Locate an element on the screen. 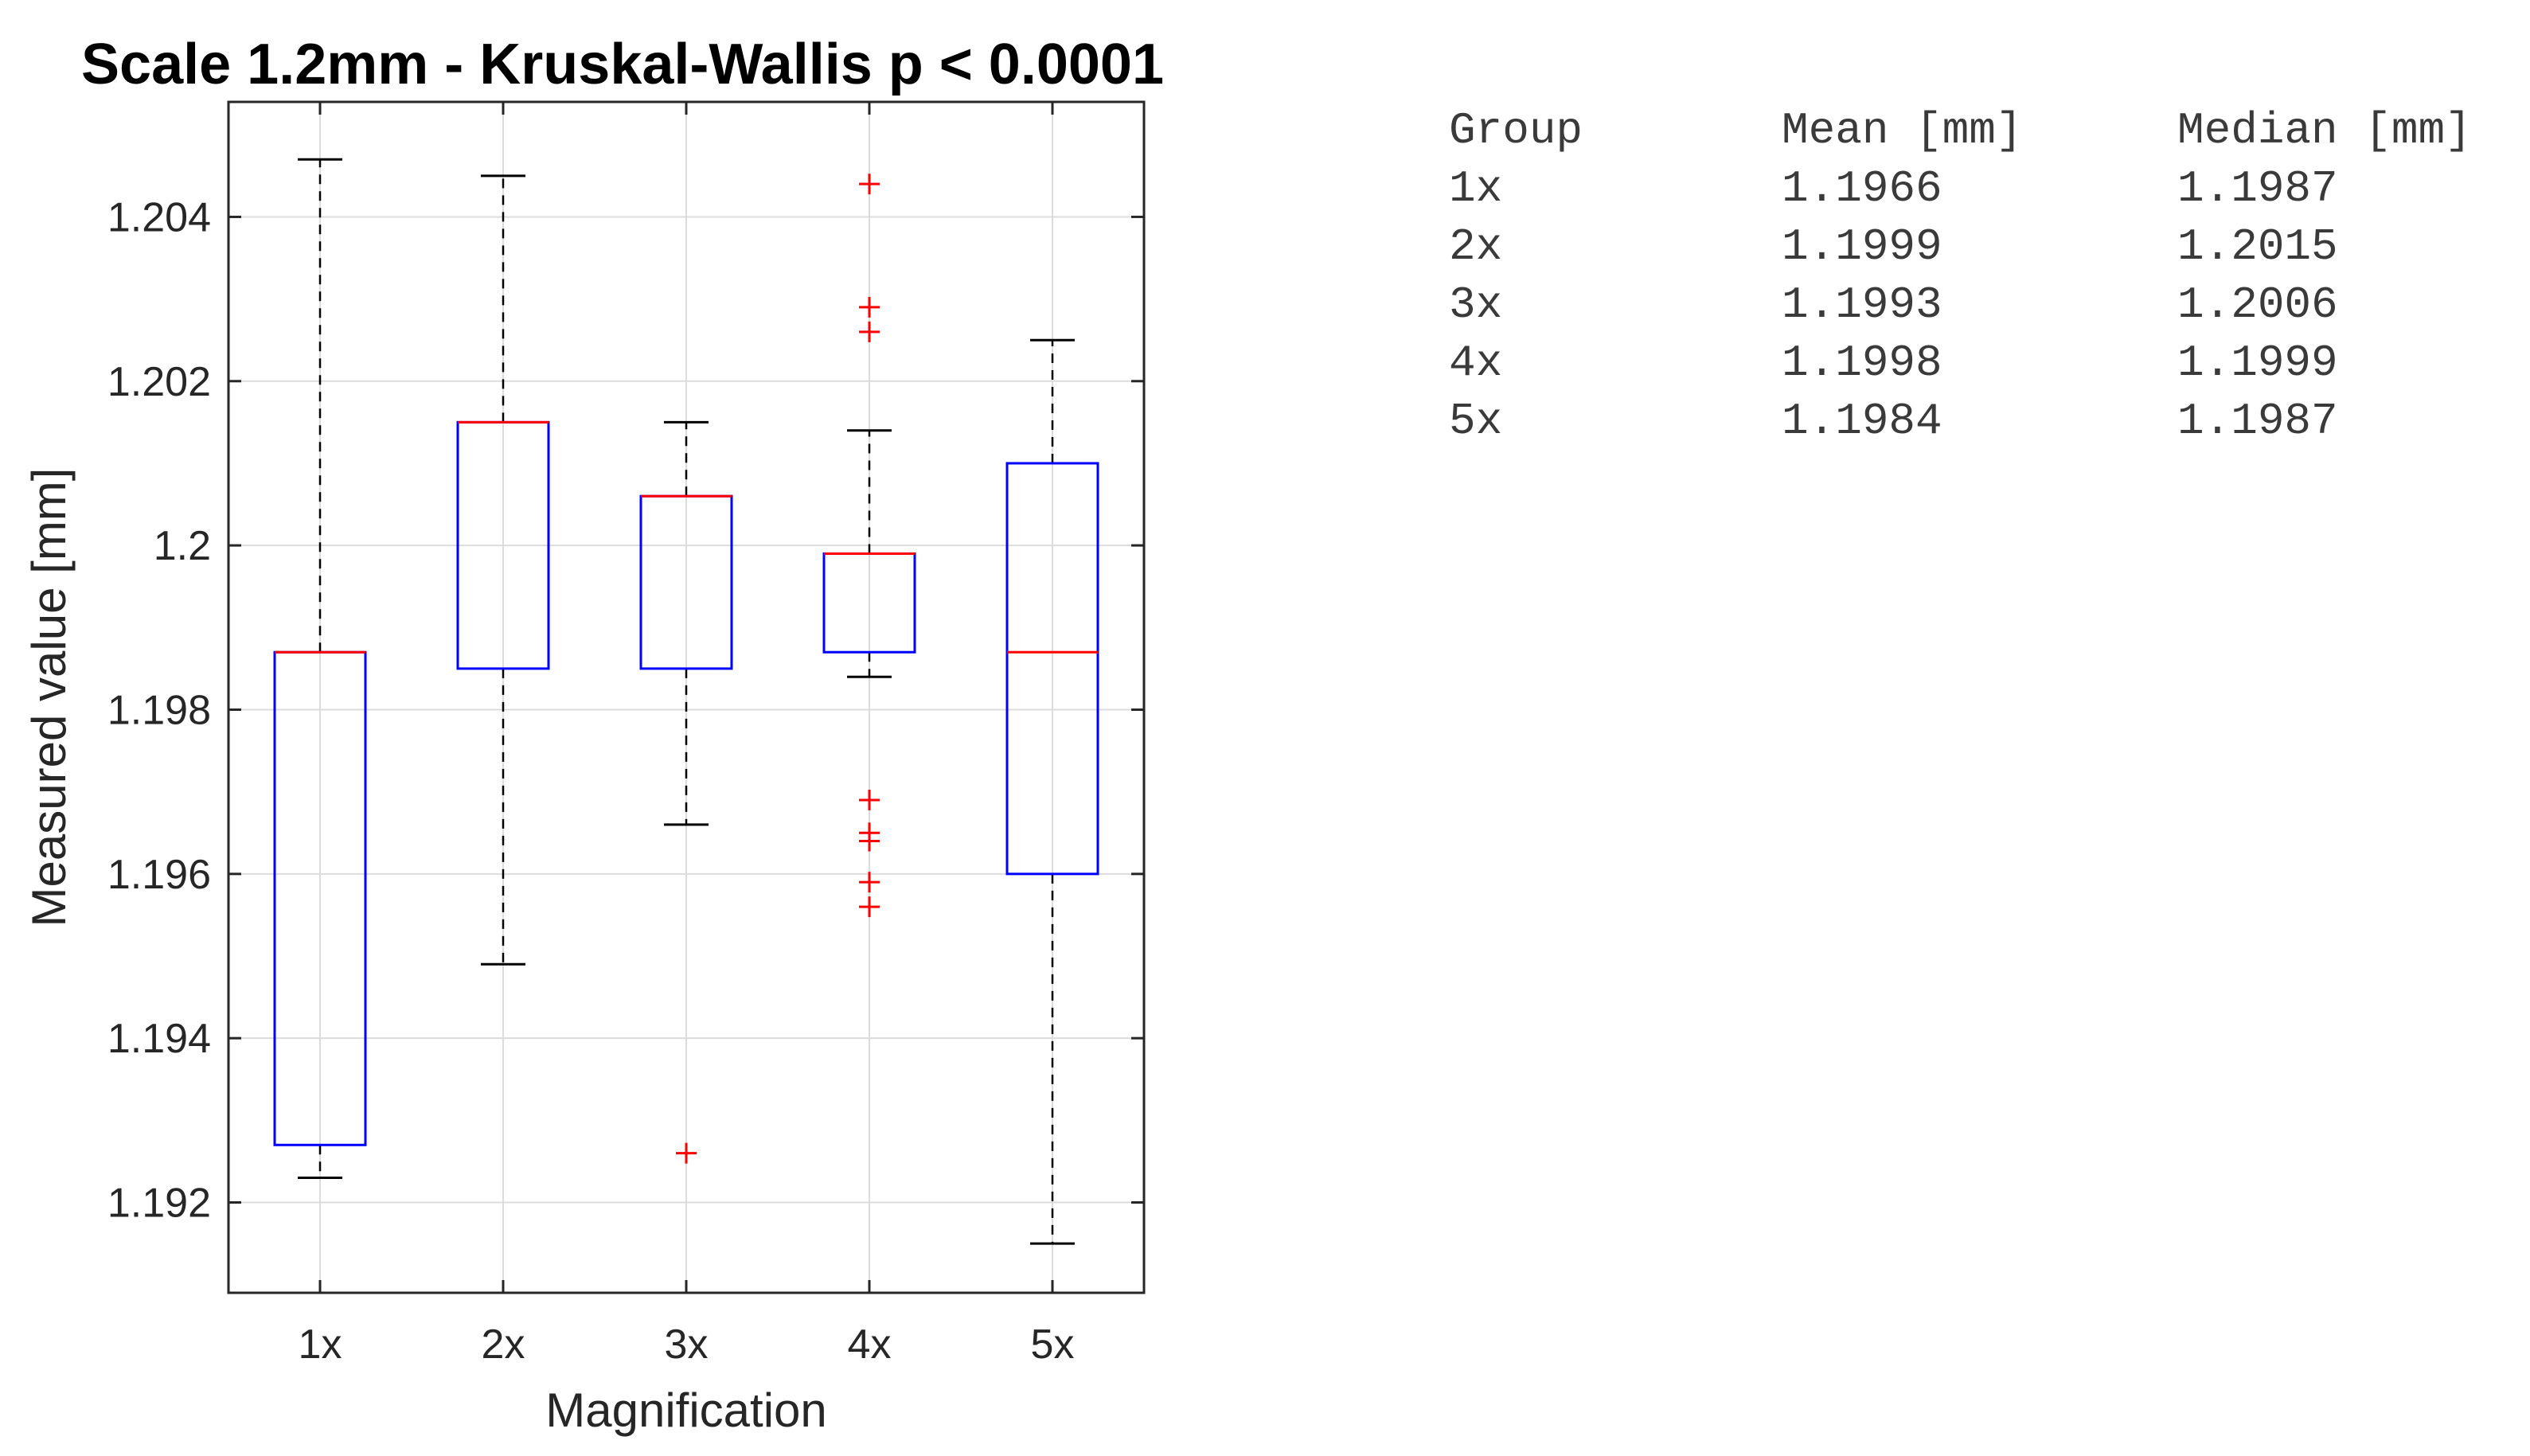 Image resolution: width=2530 pixels, height=1456 pixels. x-tick-label: 4x is located at coordinates (870, 1344).